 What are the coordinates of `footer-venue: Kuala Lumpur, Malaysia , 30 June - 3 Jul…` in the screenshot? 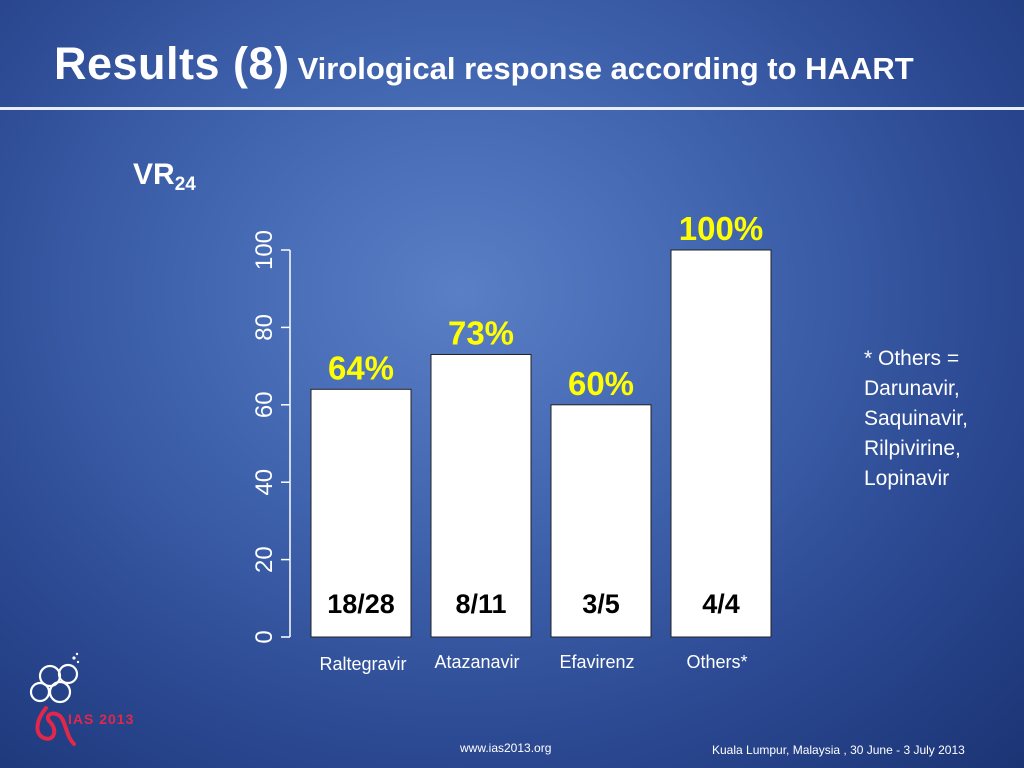 It's located at (838, 750).